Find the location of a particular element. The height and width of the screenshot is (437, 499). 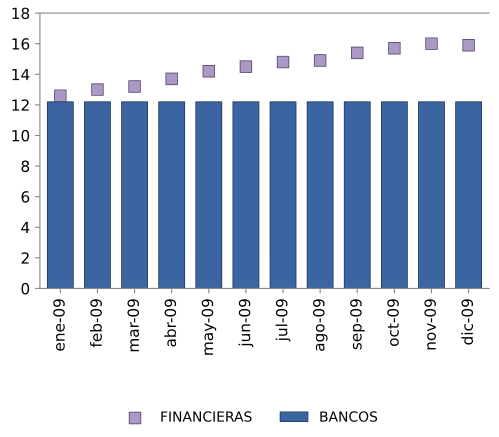

x-tick-label: nov-09 is located at coordinates (430, 324).